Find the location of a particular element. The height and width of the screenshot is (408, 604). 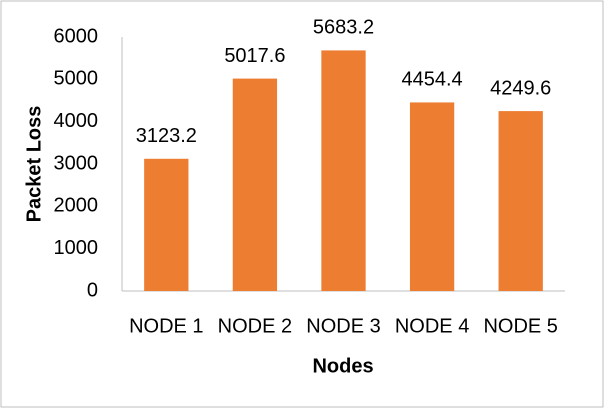

data-label: 3123.2 is located at coordinates (166, 136).